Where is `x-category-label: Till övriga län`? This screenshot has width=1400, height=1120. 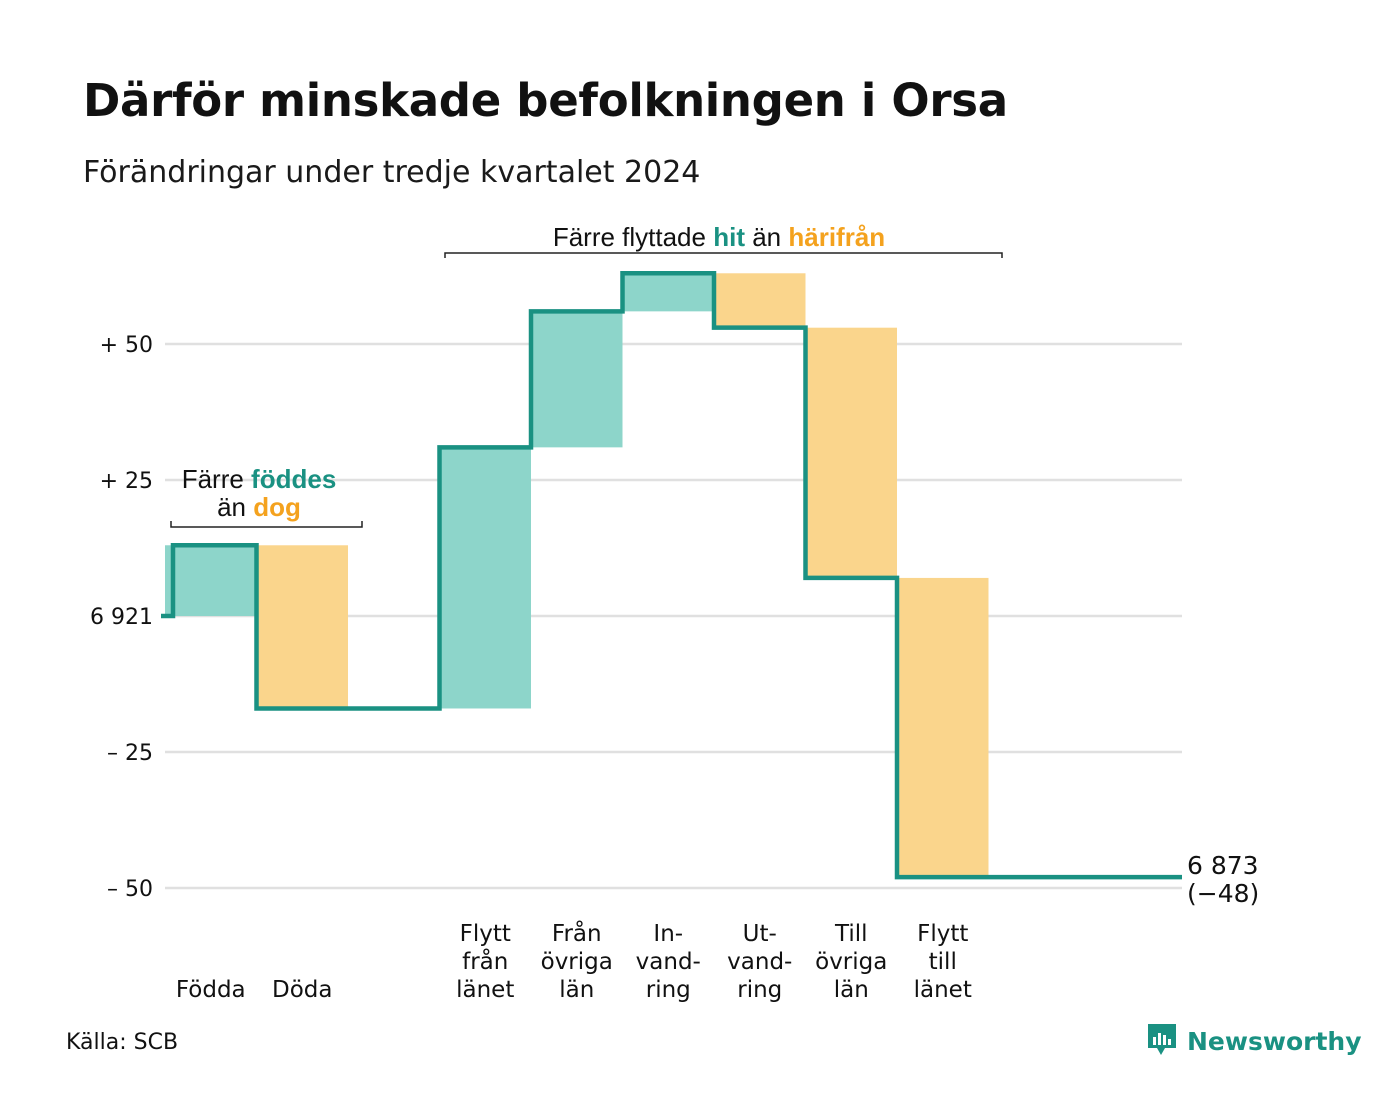
x-category-label: Till övriga län is located at coordinates (851, 962).